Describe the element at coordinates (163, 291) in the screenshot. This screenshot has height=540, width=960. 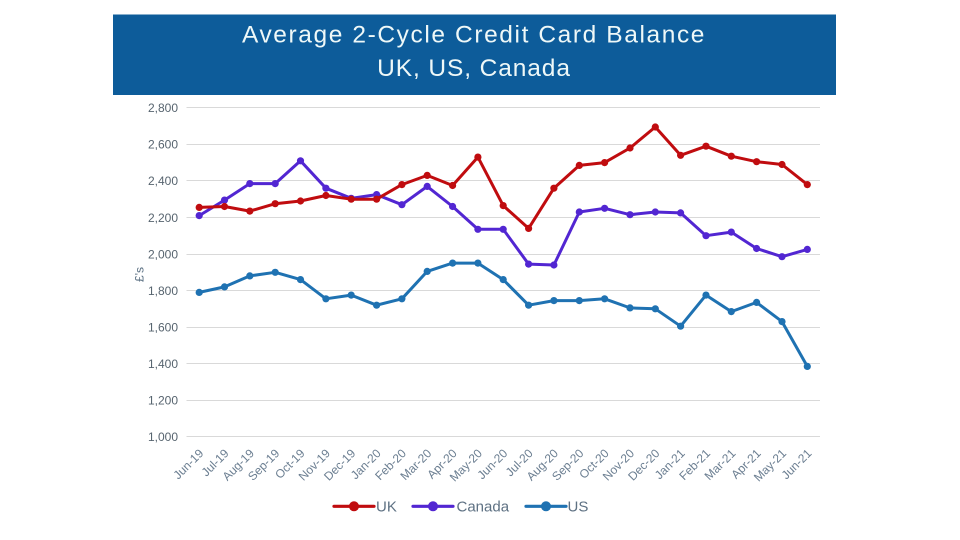
I see `svg-text: 1,800` at that location.